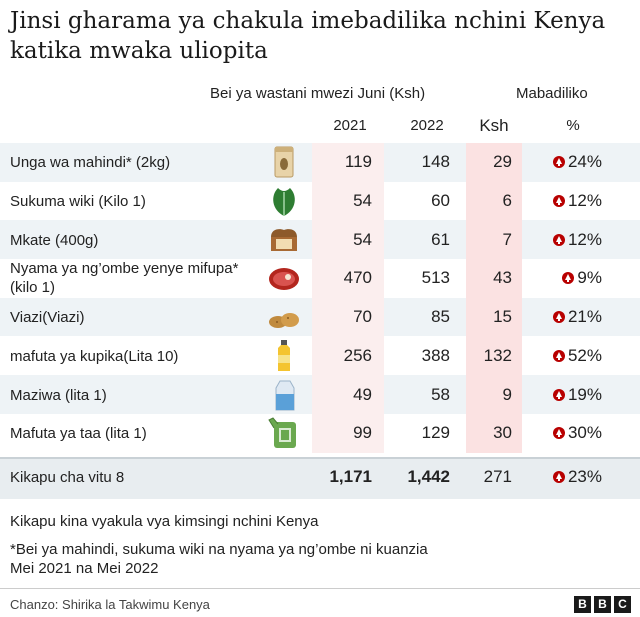 The width and height of the screenshot is (640, 617). Describe the element at coordinates (584, 355) in the screenshot. I see `change-percent-value: 52%` at that location.